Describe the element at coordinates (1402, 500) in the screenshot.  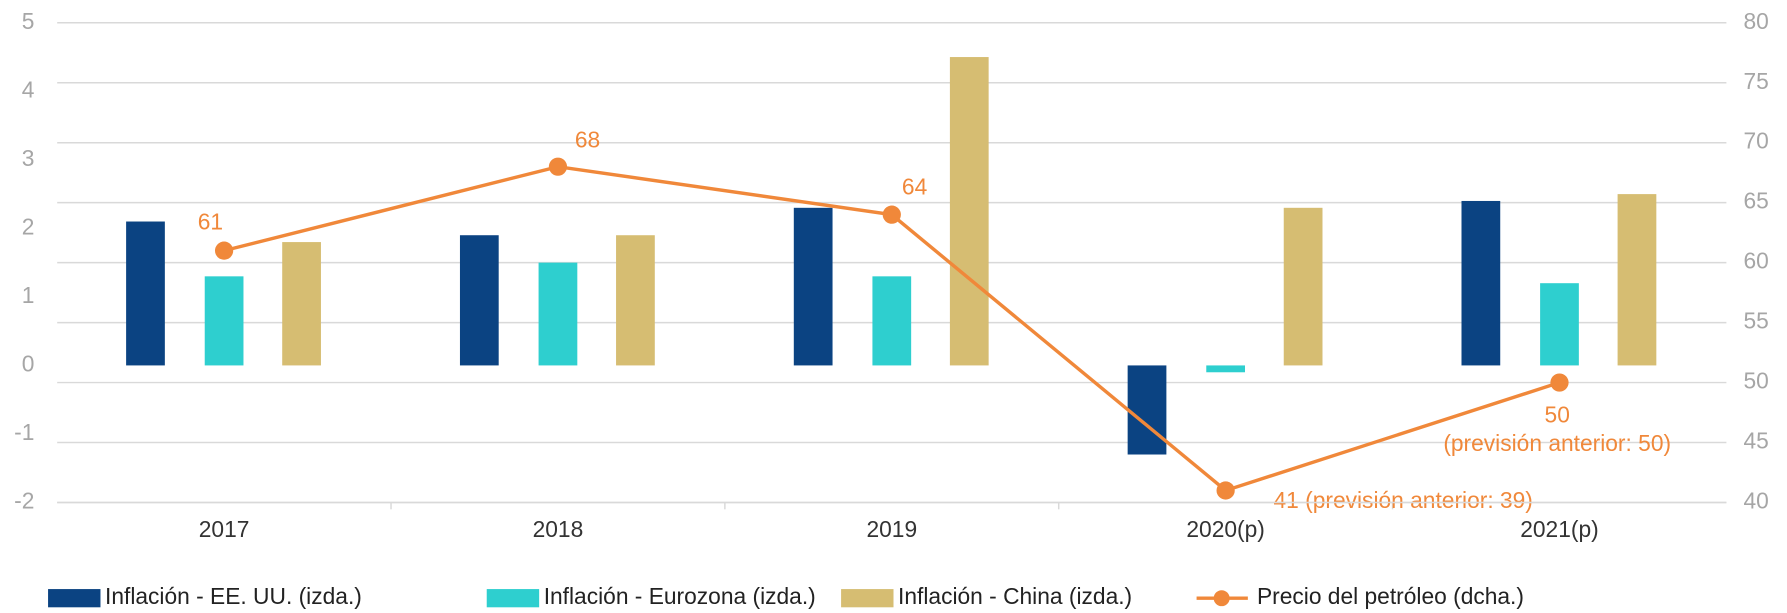
I see `data-label: 41 (previsión anterior: 39)` at that location.